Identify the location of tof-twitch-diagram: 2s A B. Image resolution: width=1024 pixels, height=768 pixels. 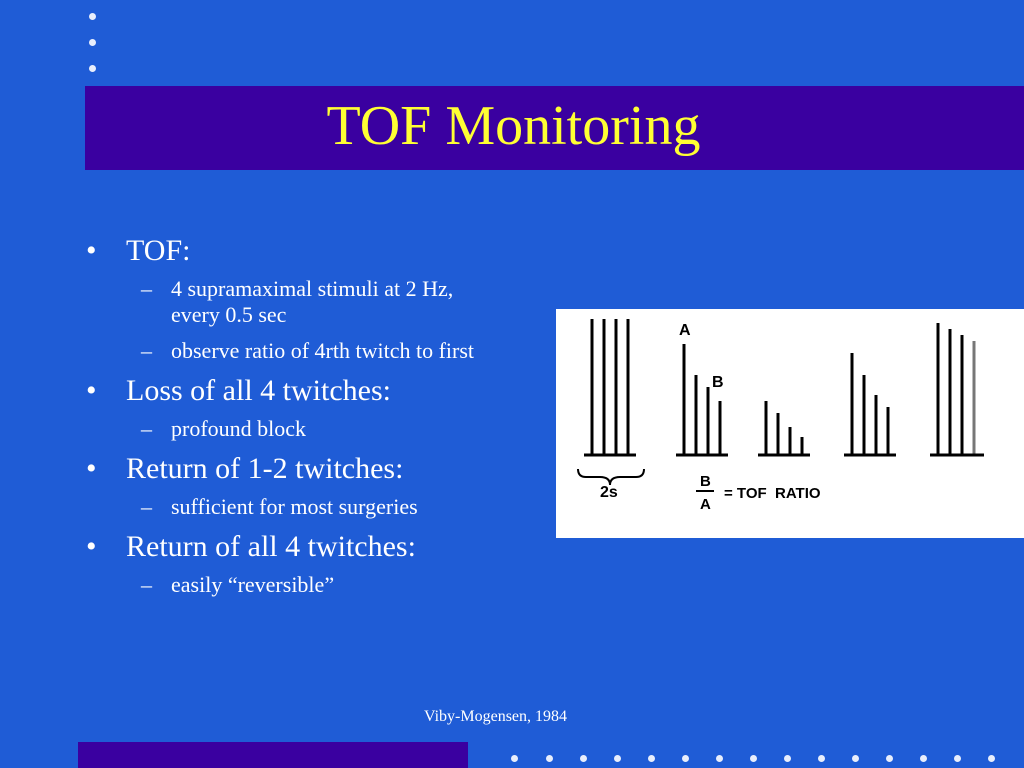
(780, 416).